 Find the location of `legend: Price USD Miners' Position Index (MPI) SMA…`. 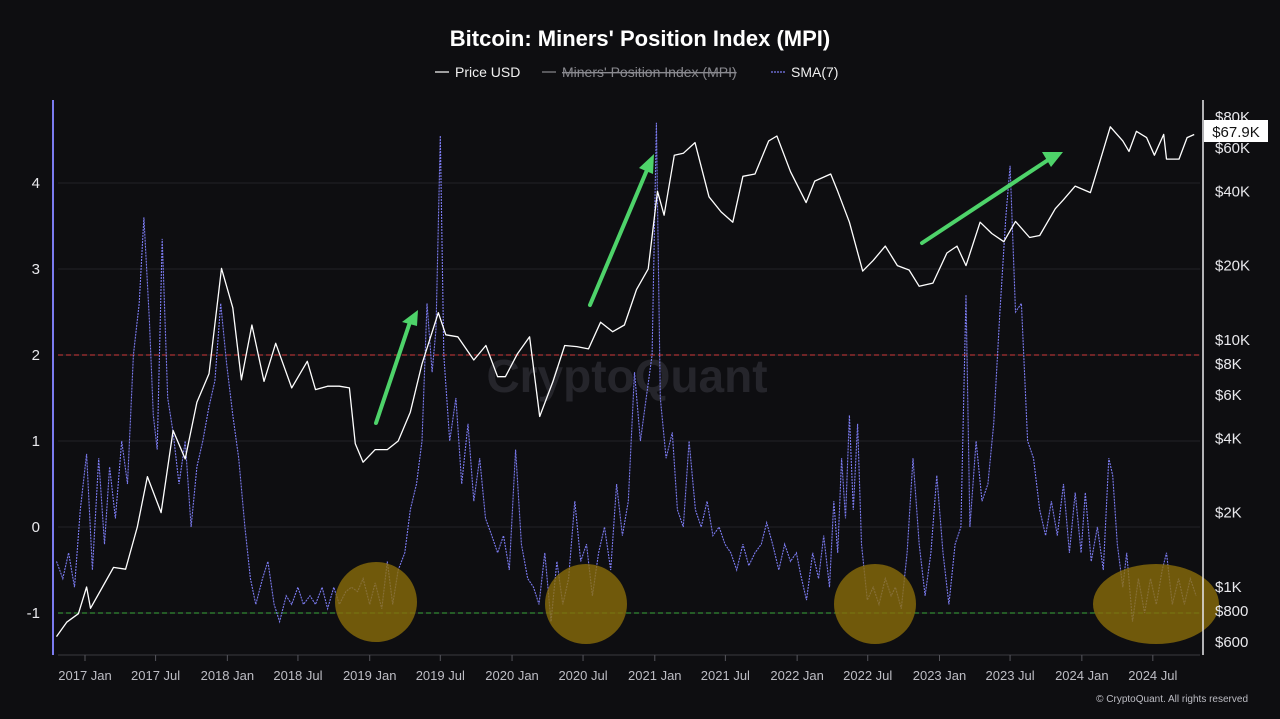

legend: Price USD Miners' Position Index (MPI) SMA… is located at coordinates (636, 72).